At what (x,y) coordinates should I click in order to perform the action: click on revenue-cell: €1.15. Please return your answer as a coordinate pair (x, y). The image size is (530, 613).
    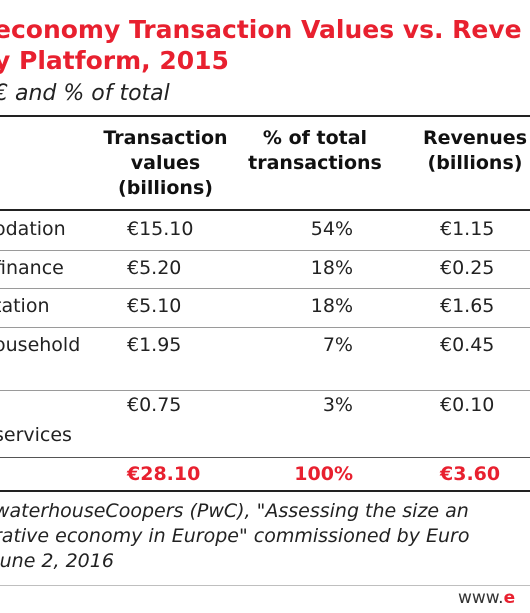
    Looking at the image, I should click on (467, 229).